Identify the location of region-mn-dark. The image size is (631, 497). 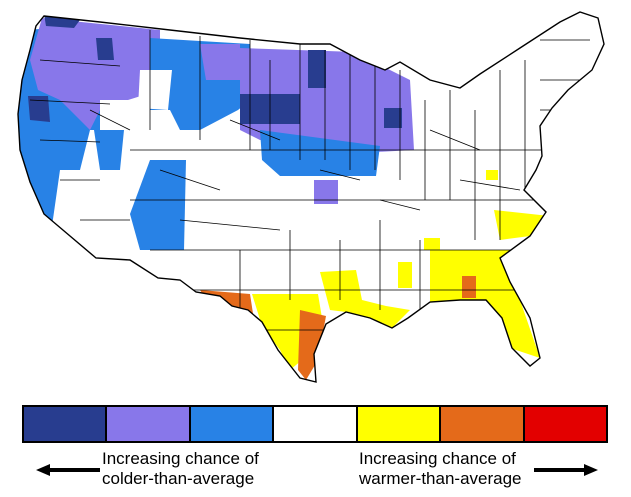
(393, 118).